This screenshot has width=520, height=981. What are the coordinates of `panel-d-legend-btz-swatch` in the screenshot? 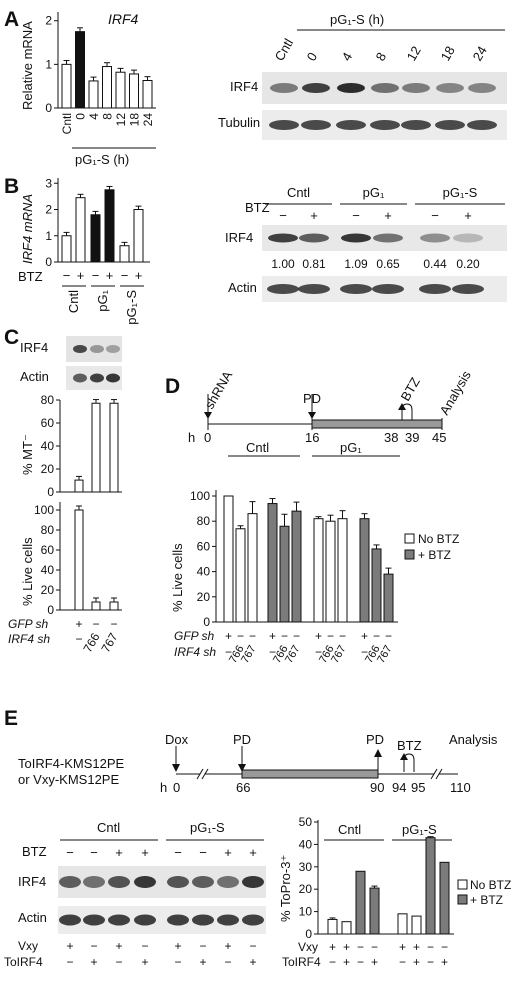 It's located at (409, 554).